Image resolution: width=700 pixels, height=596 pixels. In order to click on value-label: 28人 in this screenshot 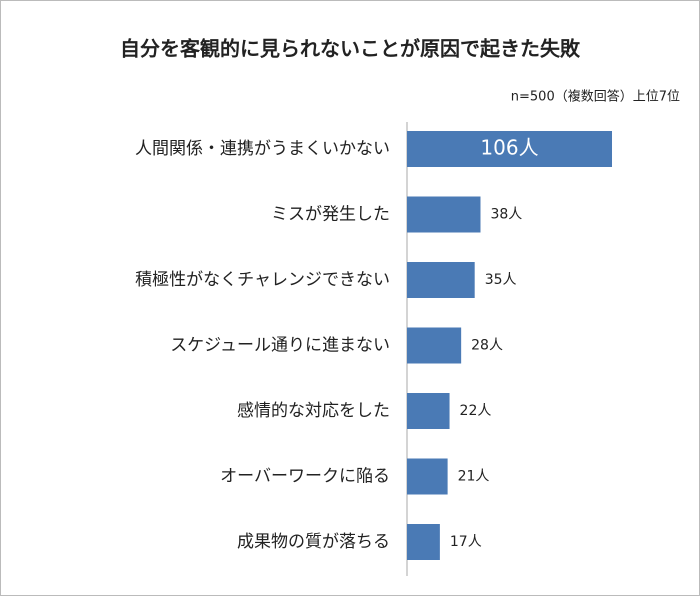, I will do `click(487, 346)`.